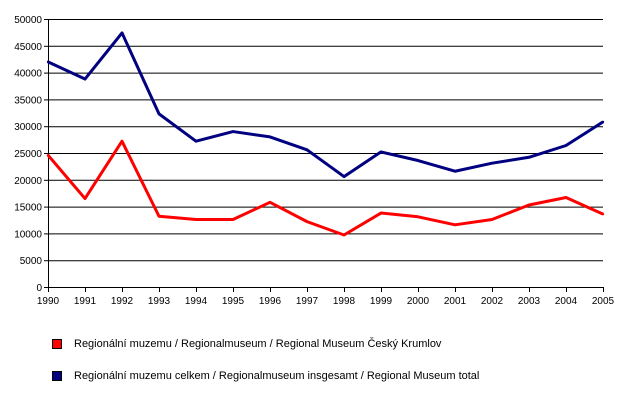  I want to click on x-tick-label-2001: 2001, so click(455, 301).